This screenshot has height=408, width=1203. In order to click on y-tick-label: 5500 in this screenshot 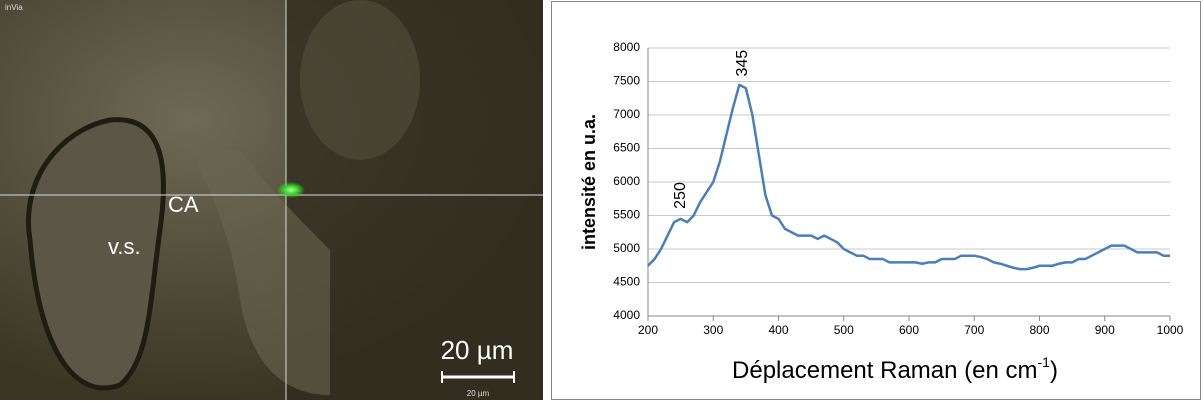, I will do `click(626, 215)`.